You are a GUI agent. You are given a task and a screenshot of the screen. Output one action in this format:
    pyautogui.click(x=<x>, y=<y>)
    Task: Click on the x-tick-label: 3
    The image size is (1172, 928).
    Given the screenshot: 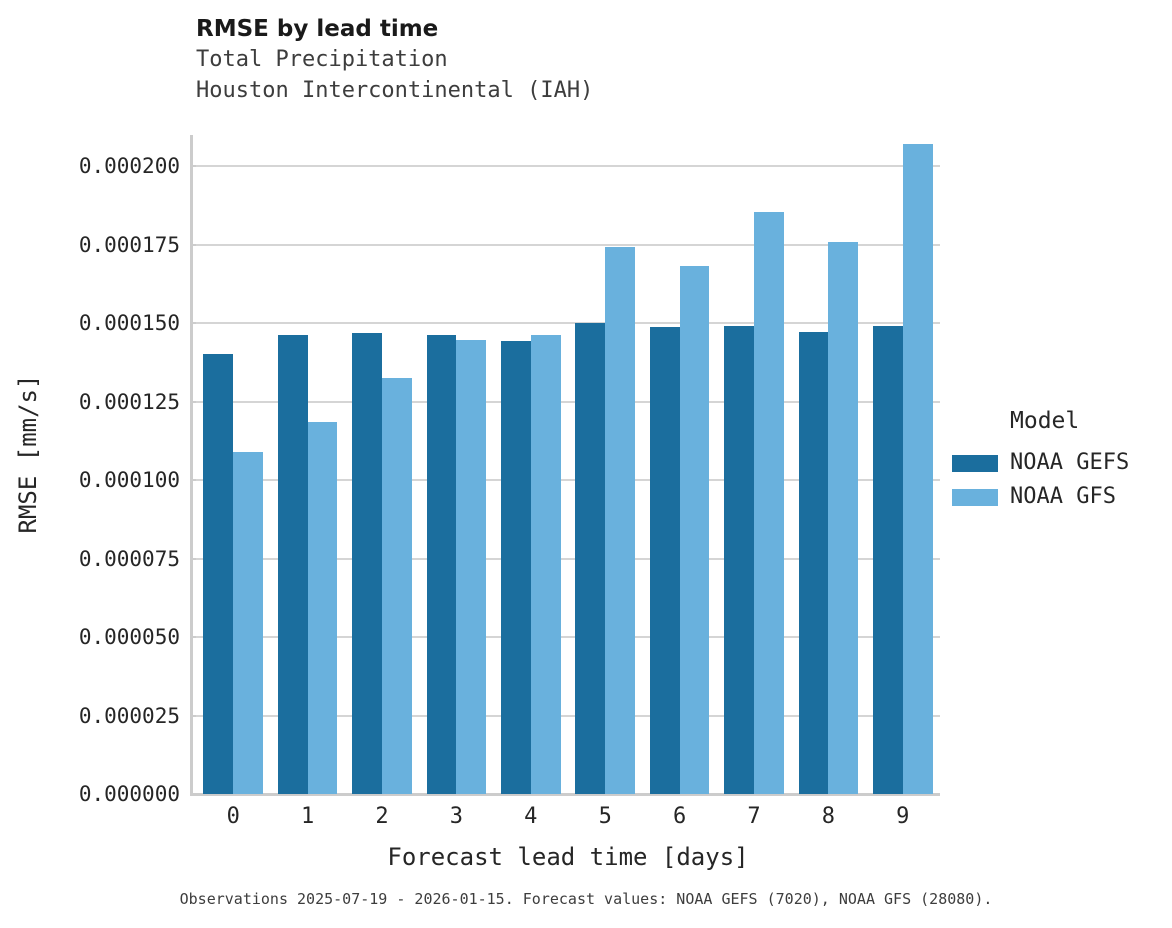 What is the action you would take?
    pyautogui.click(x=456, y=816)
    